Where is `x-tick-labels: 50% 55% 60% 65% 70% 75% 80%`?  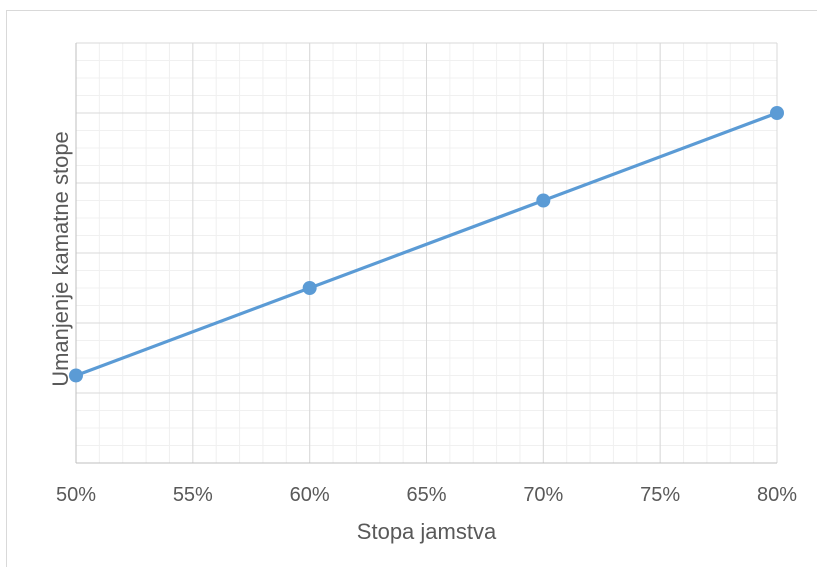 x-tick-labels: 50% 55% 60% 65% 70% 75% 80% is located at coordinates (426, 495).